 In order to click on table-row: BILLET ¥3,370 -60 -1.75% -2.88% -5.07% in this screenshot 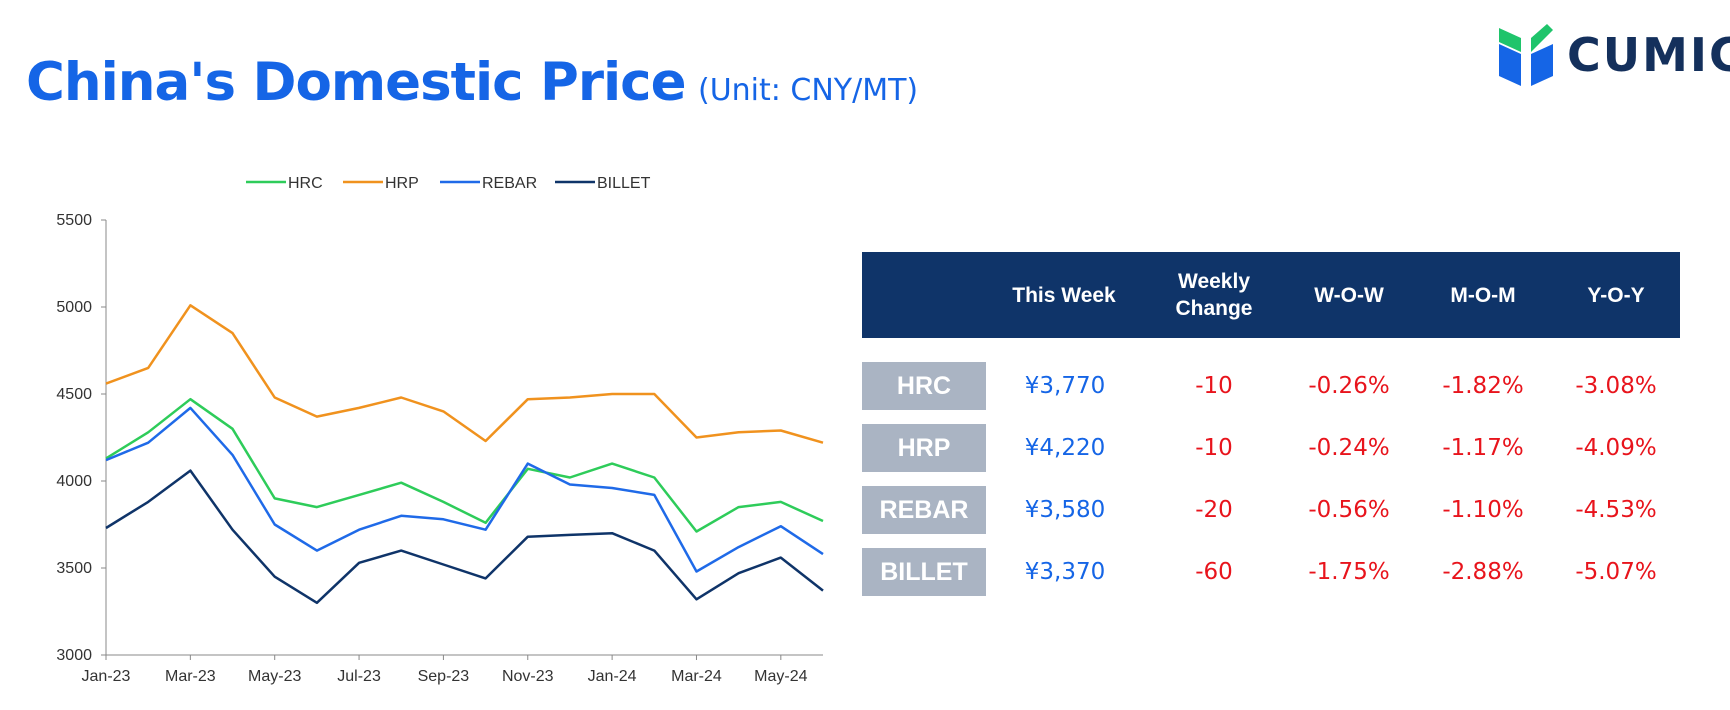, I will do `click(1271, 572)`.